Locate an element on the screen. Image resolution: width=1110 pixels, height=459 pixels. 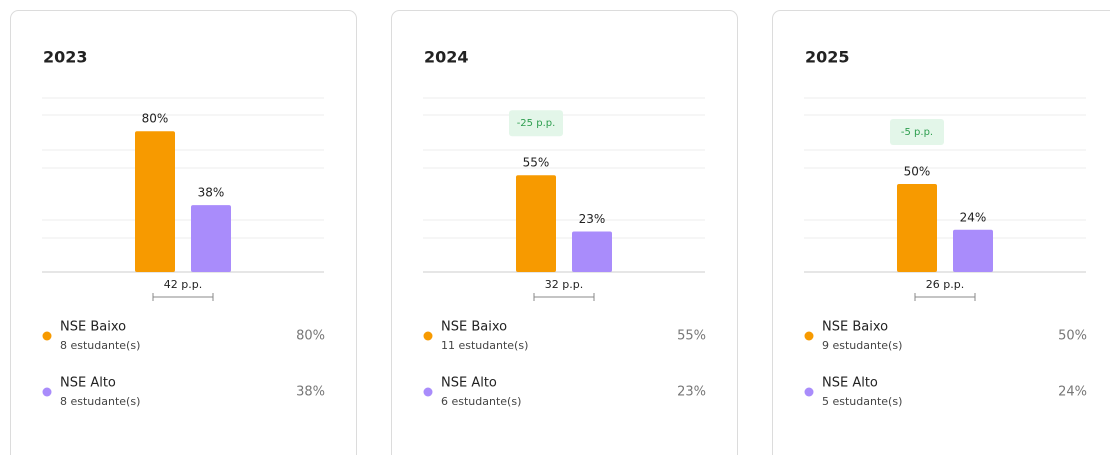
gap-label: 26 p.p. is located at coordinates (945, 284).